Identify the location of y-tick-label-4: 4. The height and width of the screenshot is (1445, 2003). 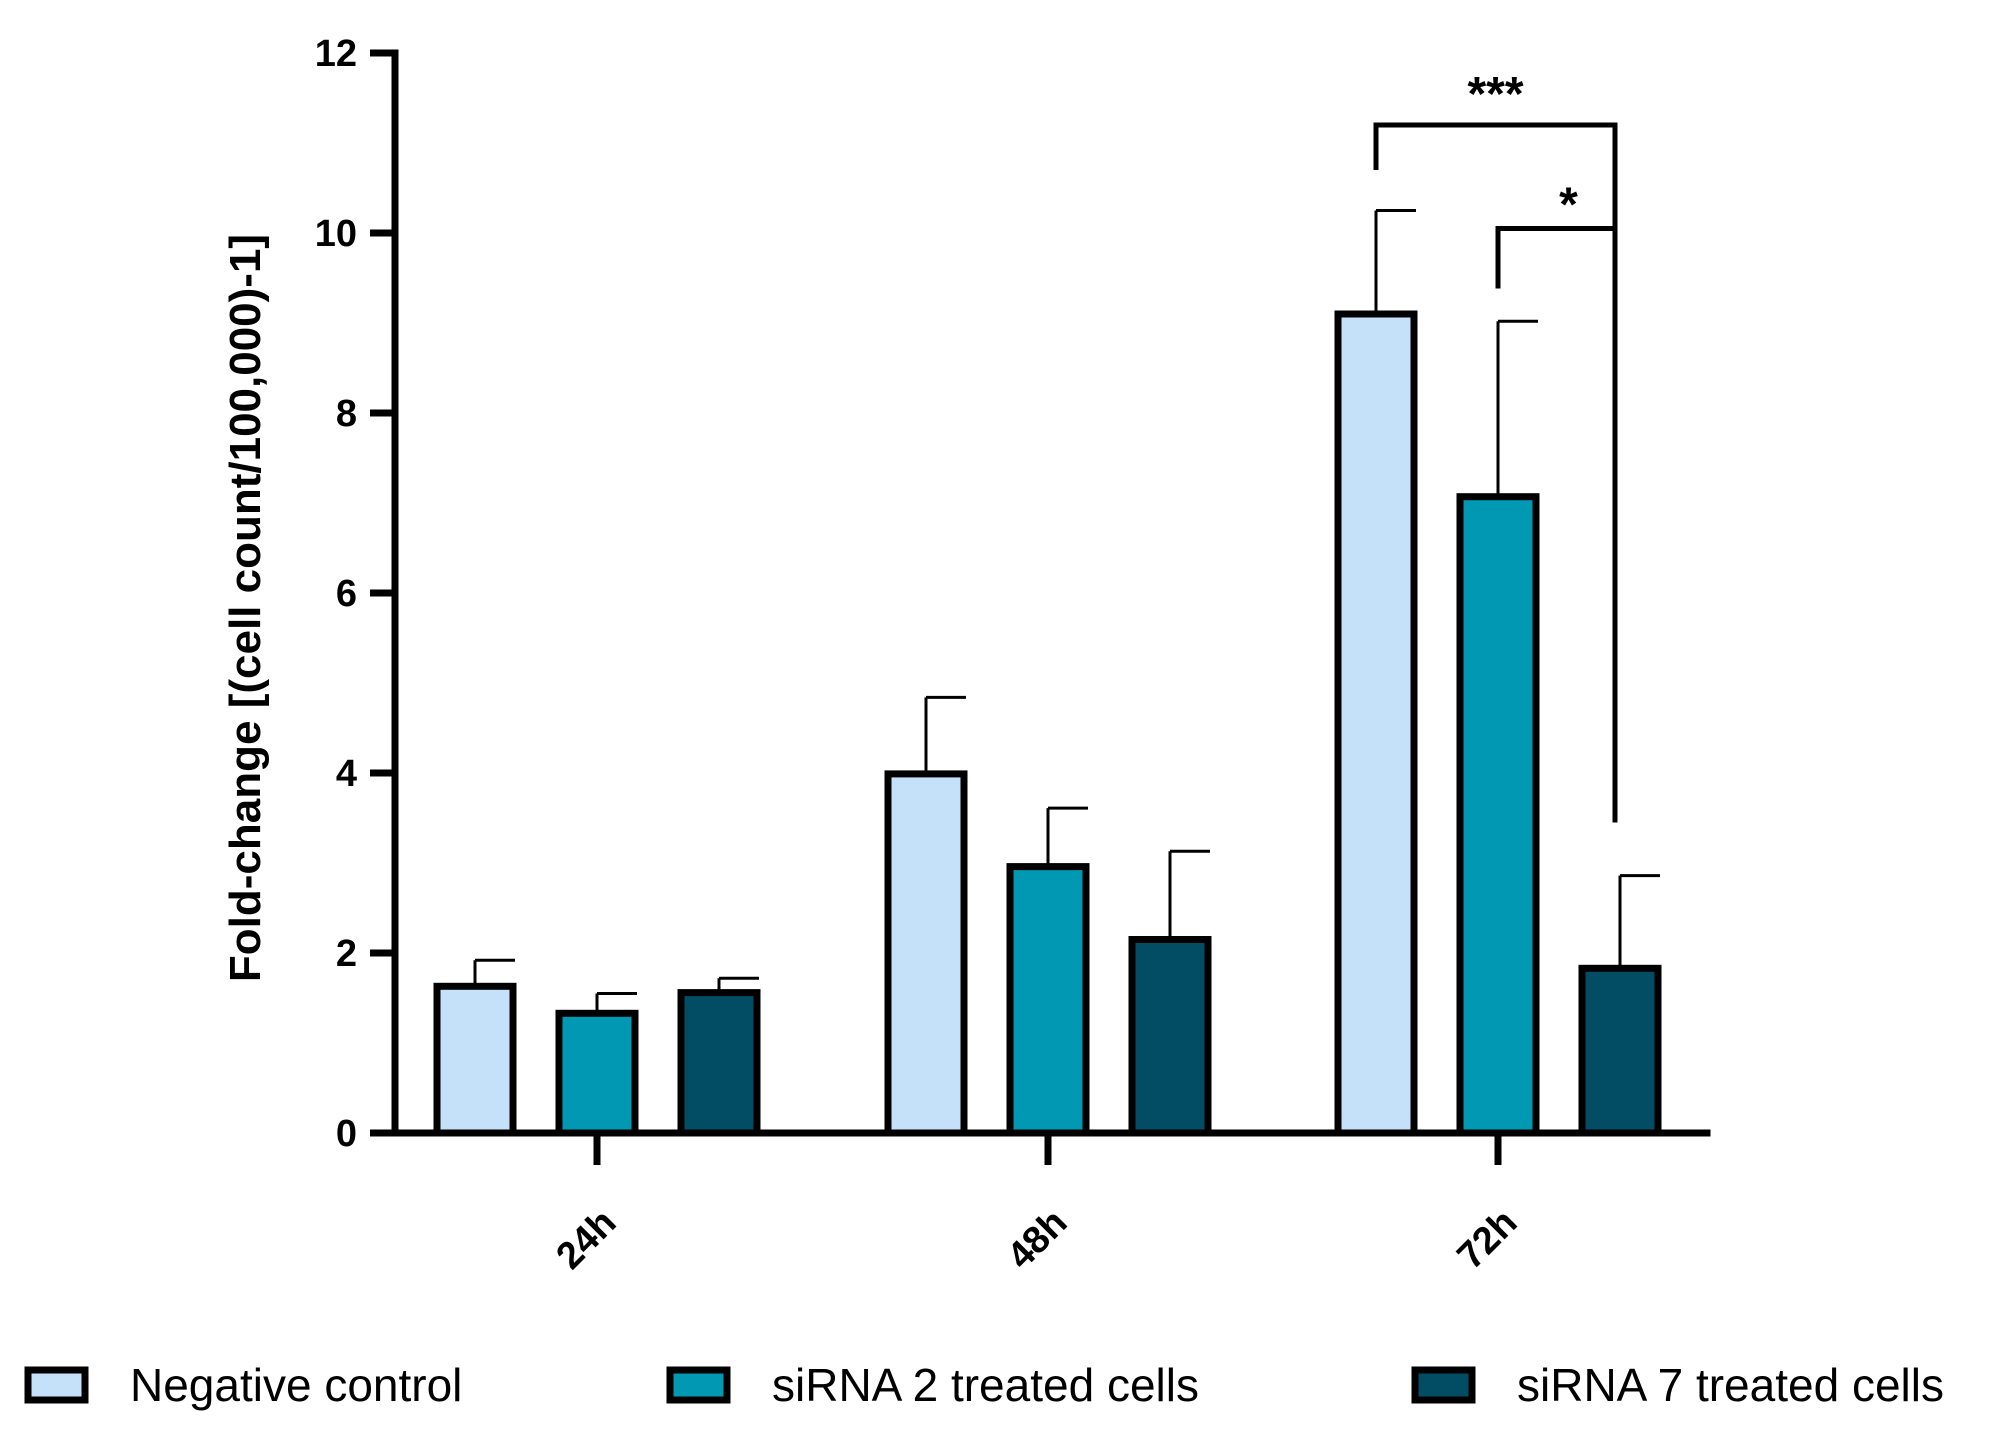
(346, 774).